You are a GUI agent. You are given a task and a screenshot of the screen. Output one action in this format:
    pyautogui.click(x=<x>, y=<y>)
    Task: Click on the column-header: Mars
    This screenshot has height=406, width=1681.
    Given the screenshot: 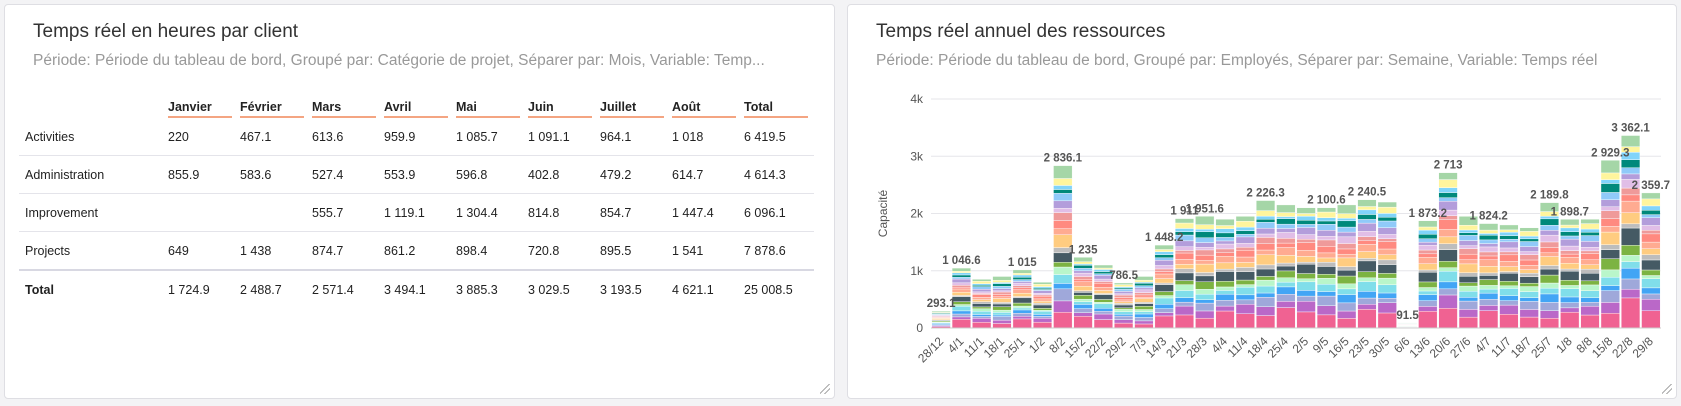 What is the action you would take?
    pyautogui.click(x=346, y=107)
    